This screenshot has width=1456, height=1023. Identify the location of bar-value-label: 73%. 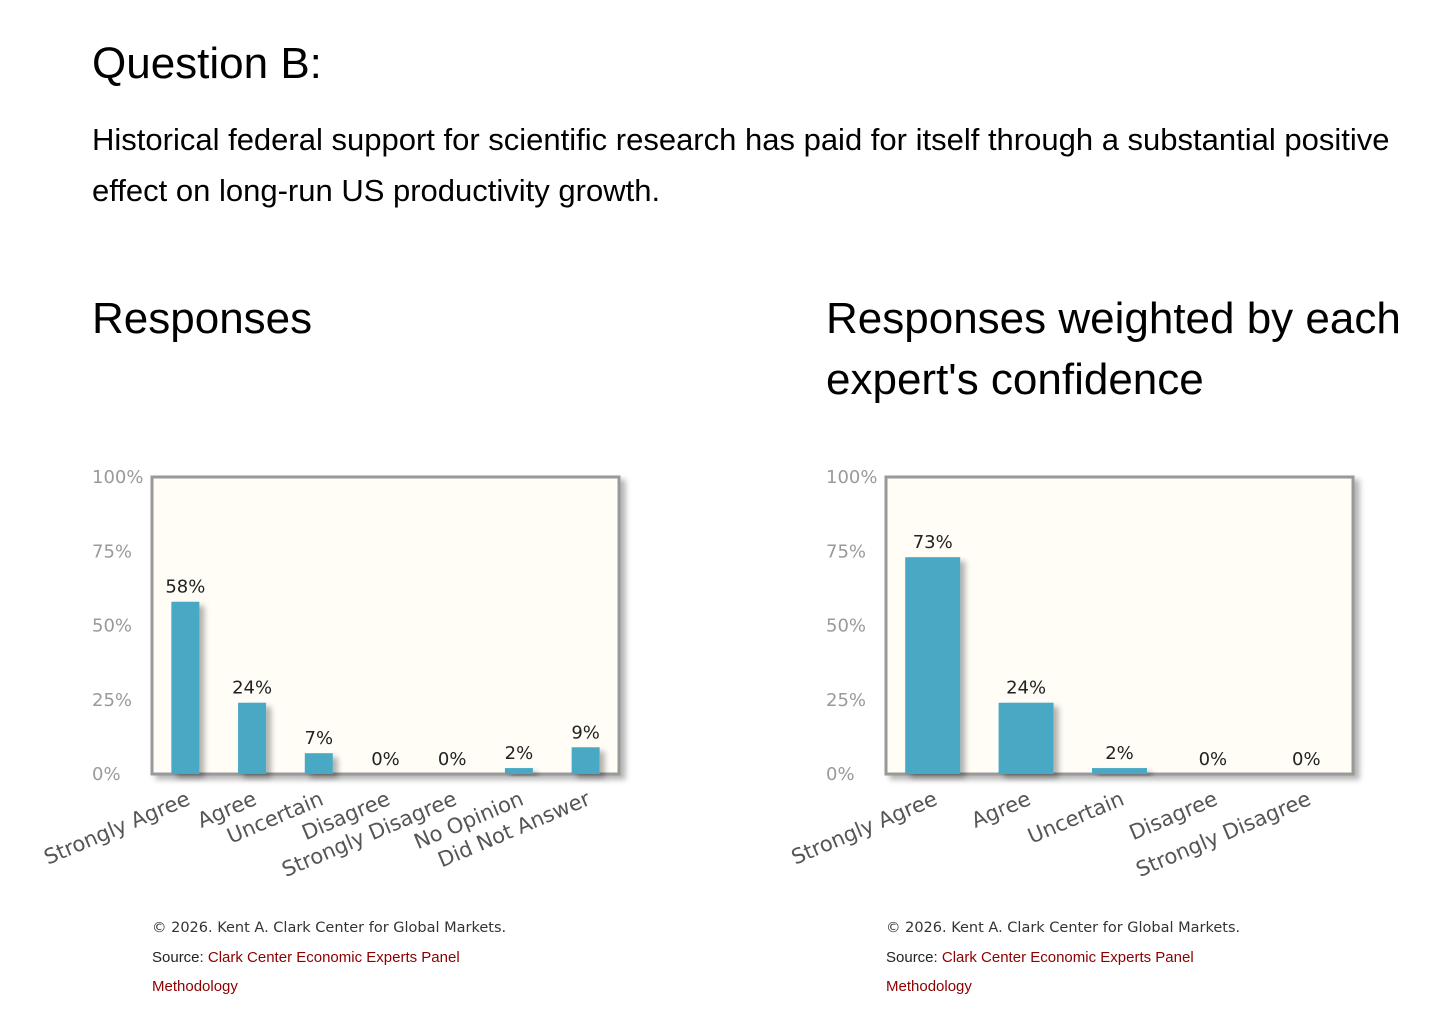
(933, 542).